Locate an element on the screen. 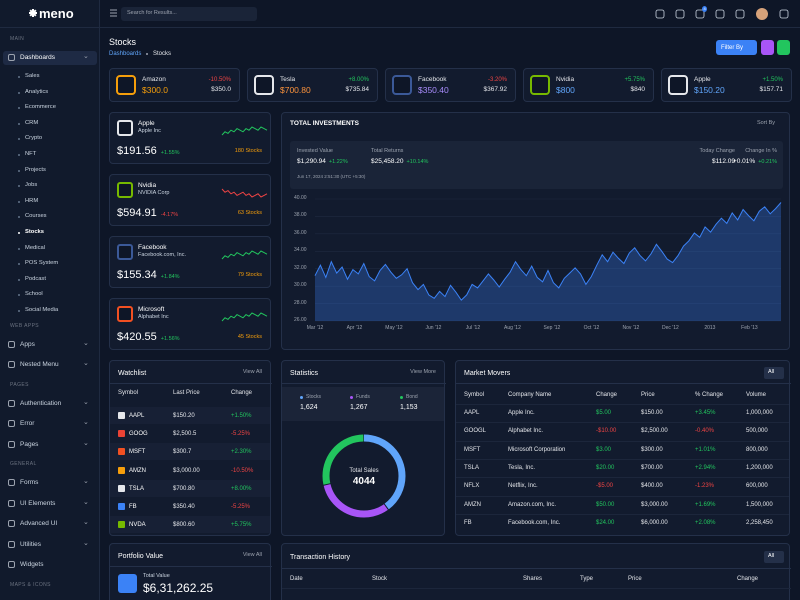 This screenshot has height=600, width=800. column-header: Change is located at coordinates (748, 579).